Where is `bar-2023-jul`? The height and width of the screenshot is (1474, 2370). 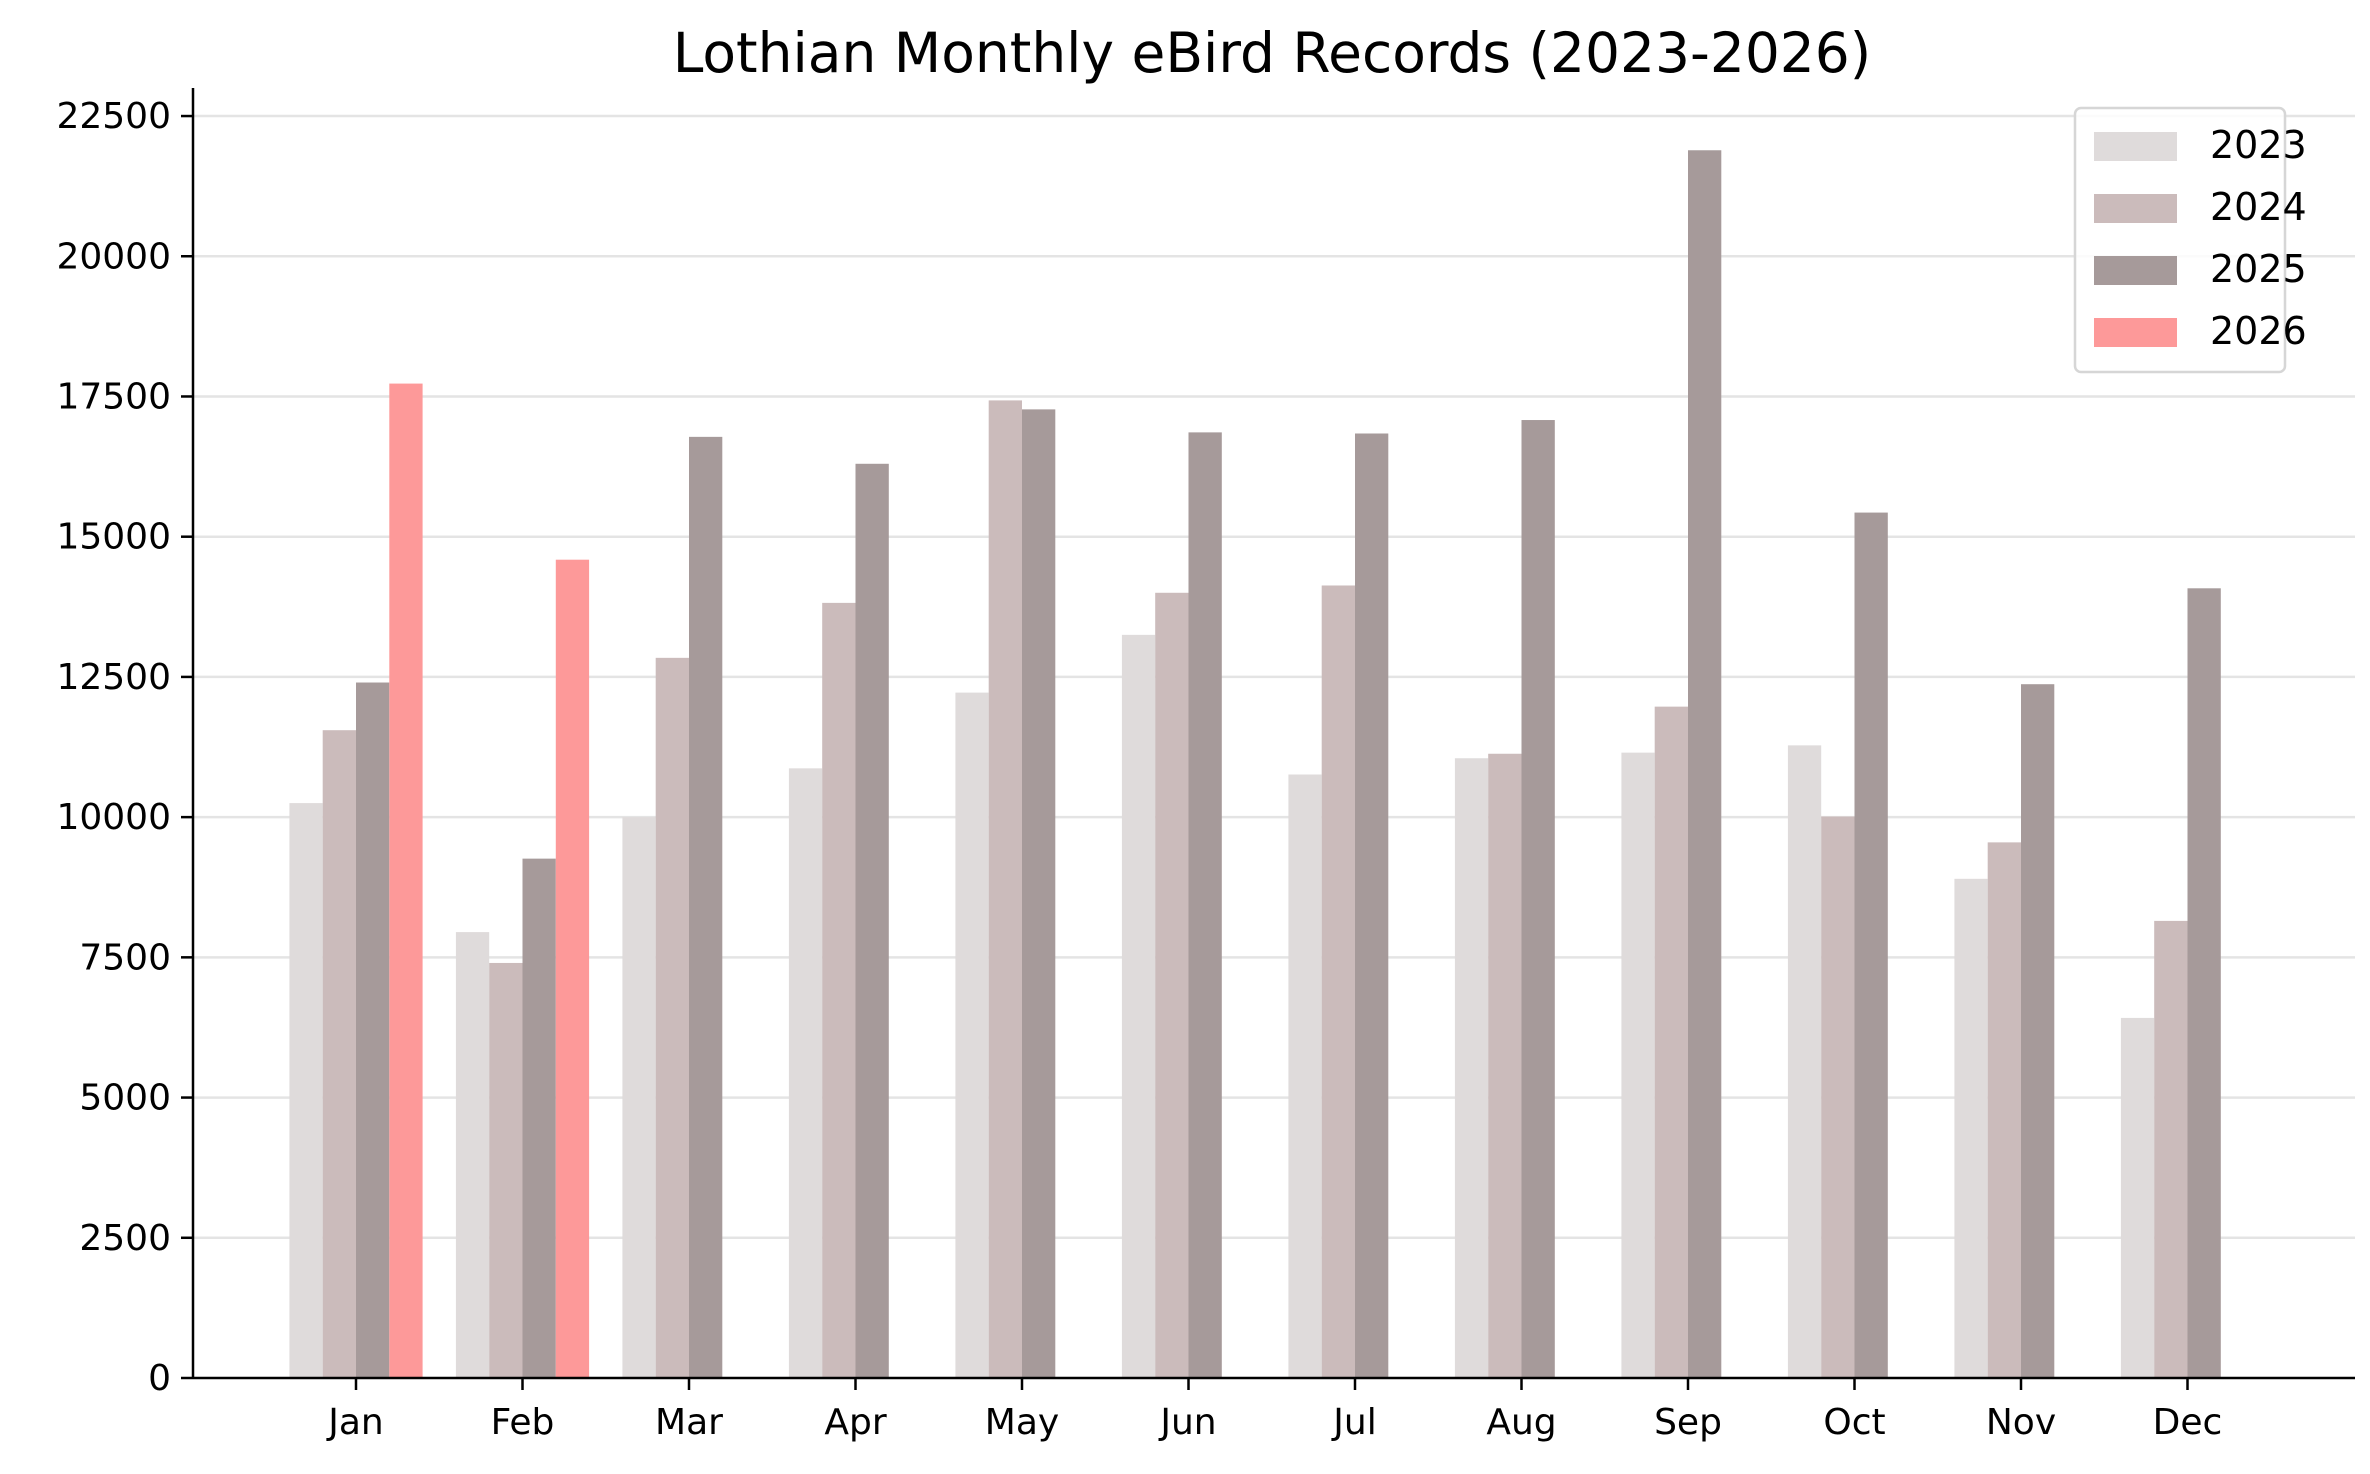
bar-2023-jul is located at coordinates (1305, 1076).